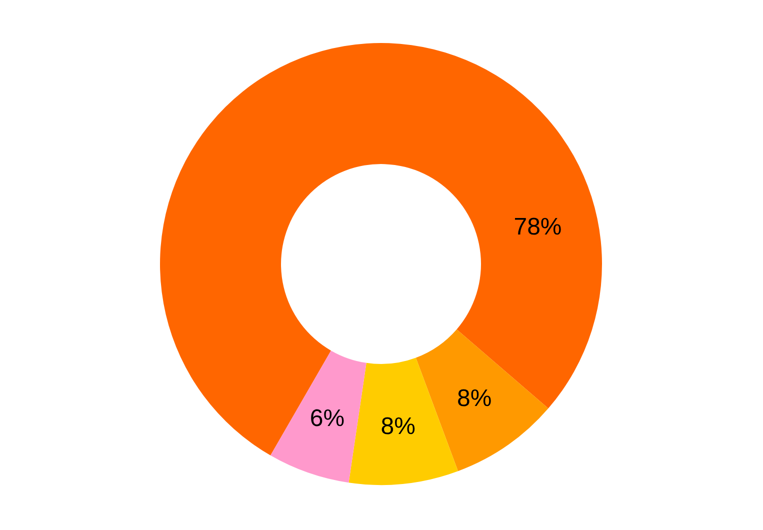 The height and width of the screenshot is (530, 763). What do you see at coordinates (327, 418) in the screenshot?
I see `data-label: 6%` at bounding box center [327, 418].